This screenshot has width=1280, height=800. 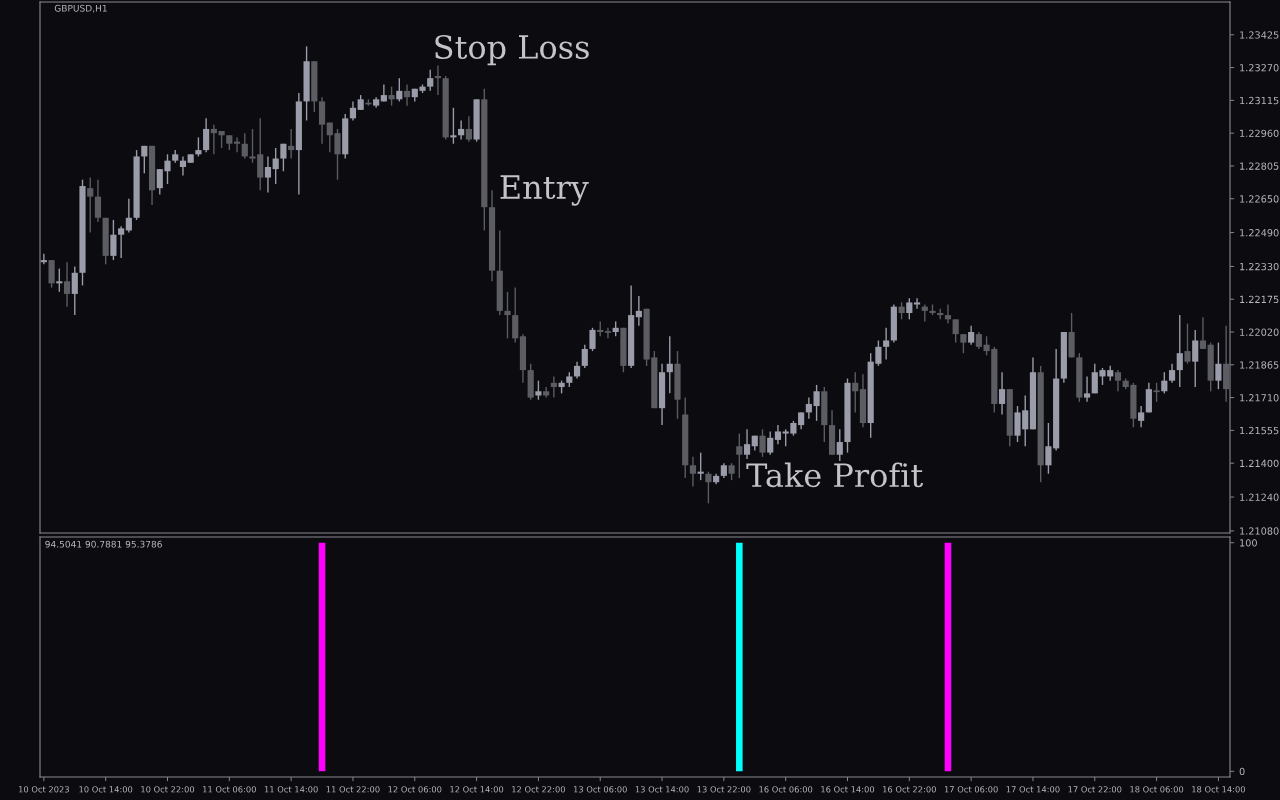 What do you see at coordinates (512, 50) in the screenshot?
I see `annotation: Stop Loss` at bounding box center [512, 50].